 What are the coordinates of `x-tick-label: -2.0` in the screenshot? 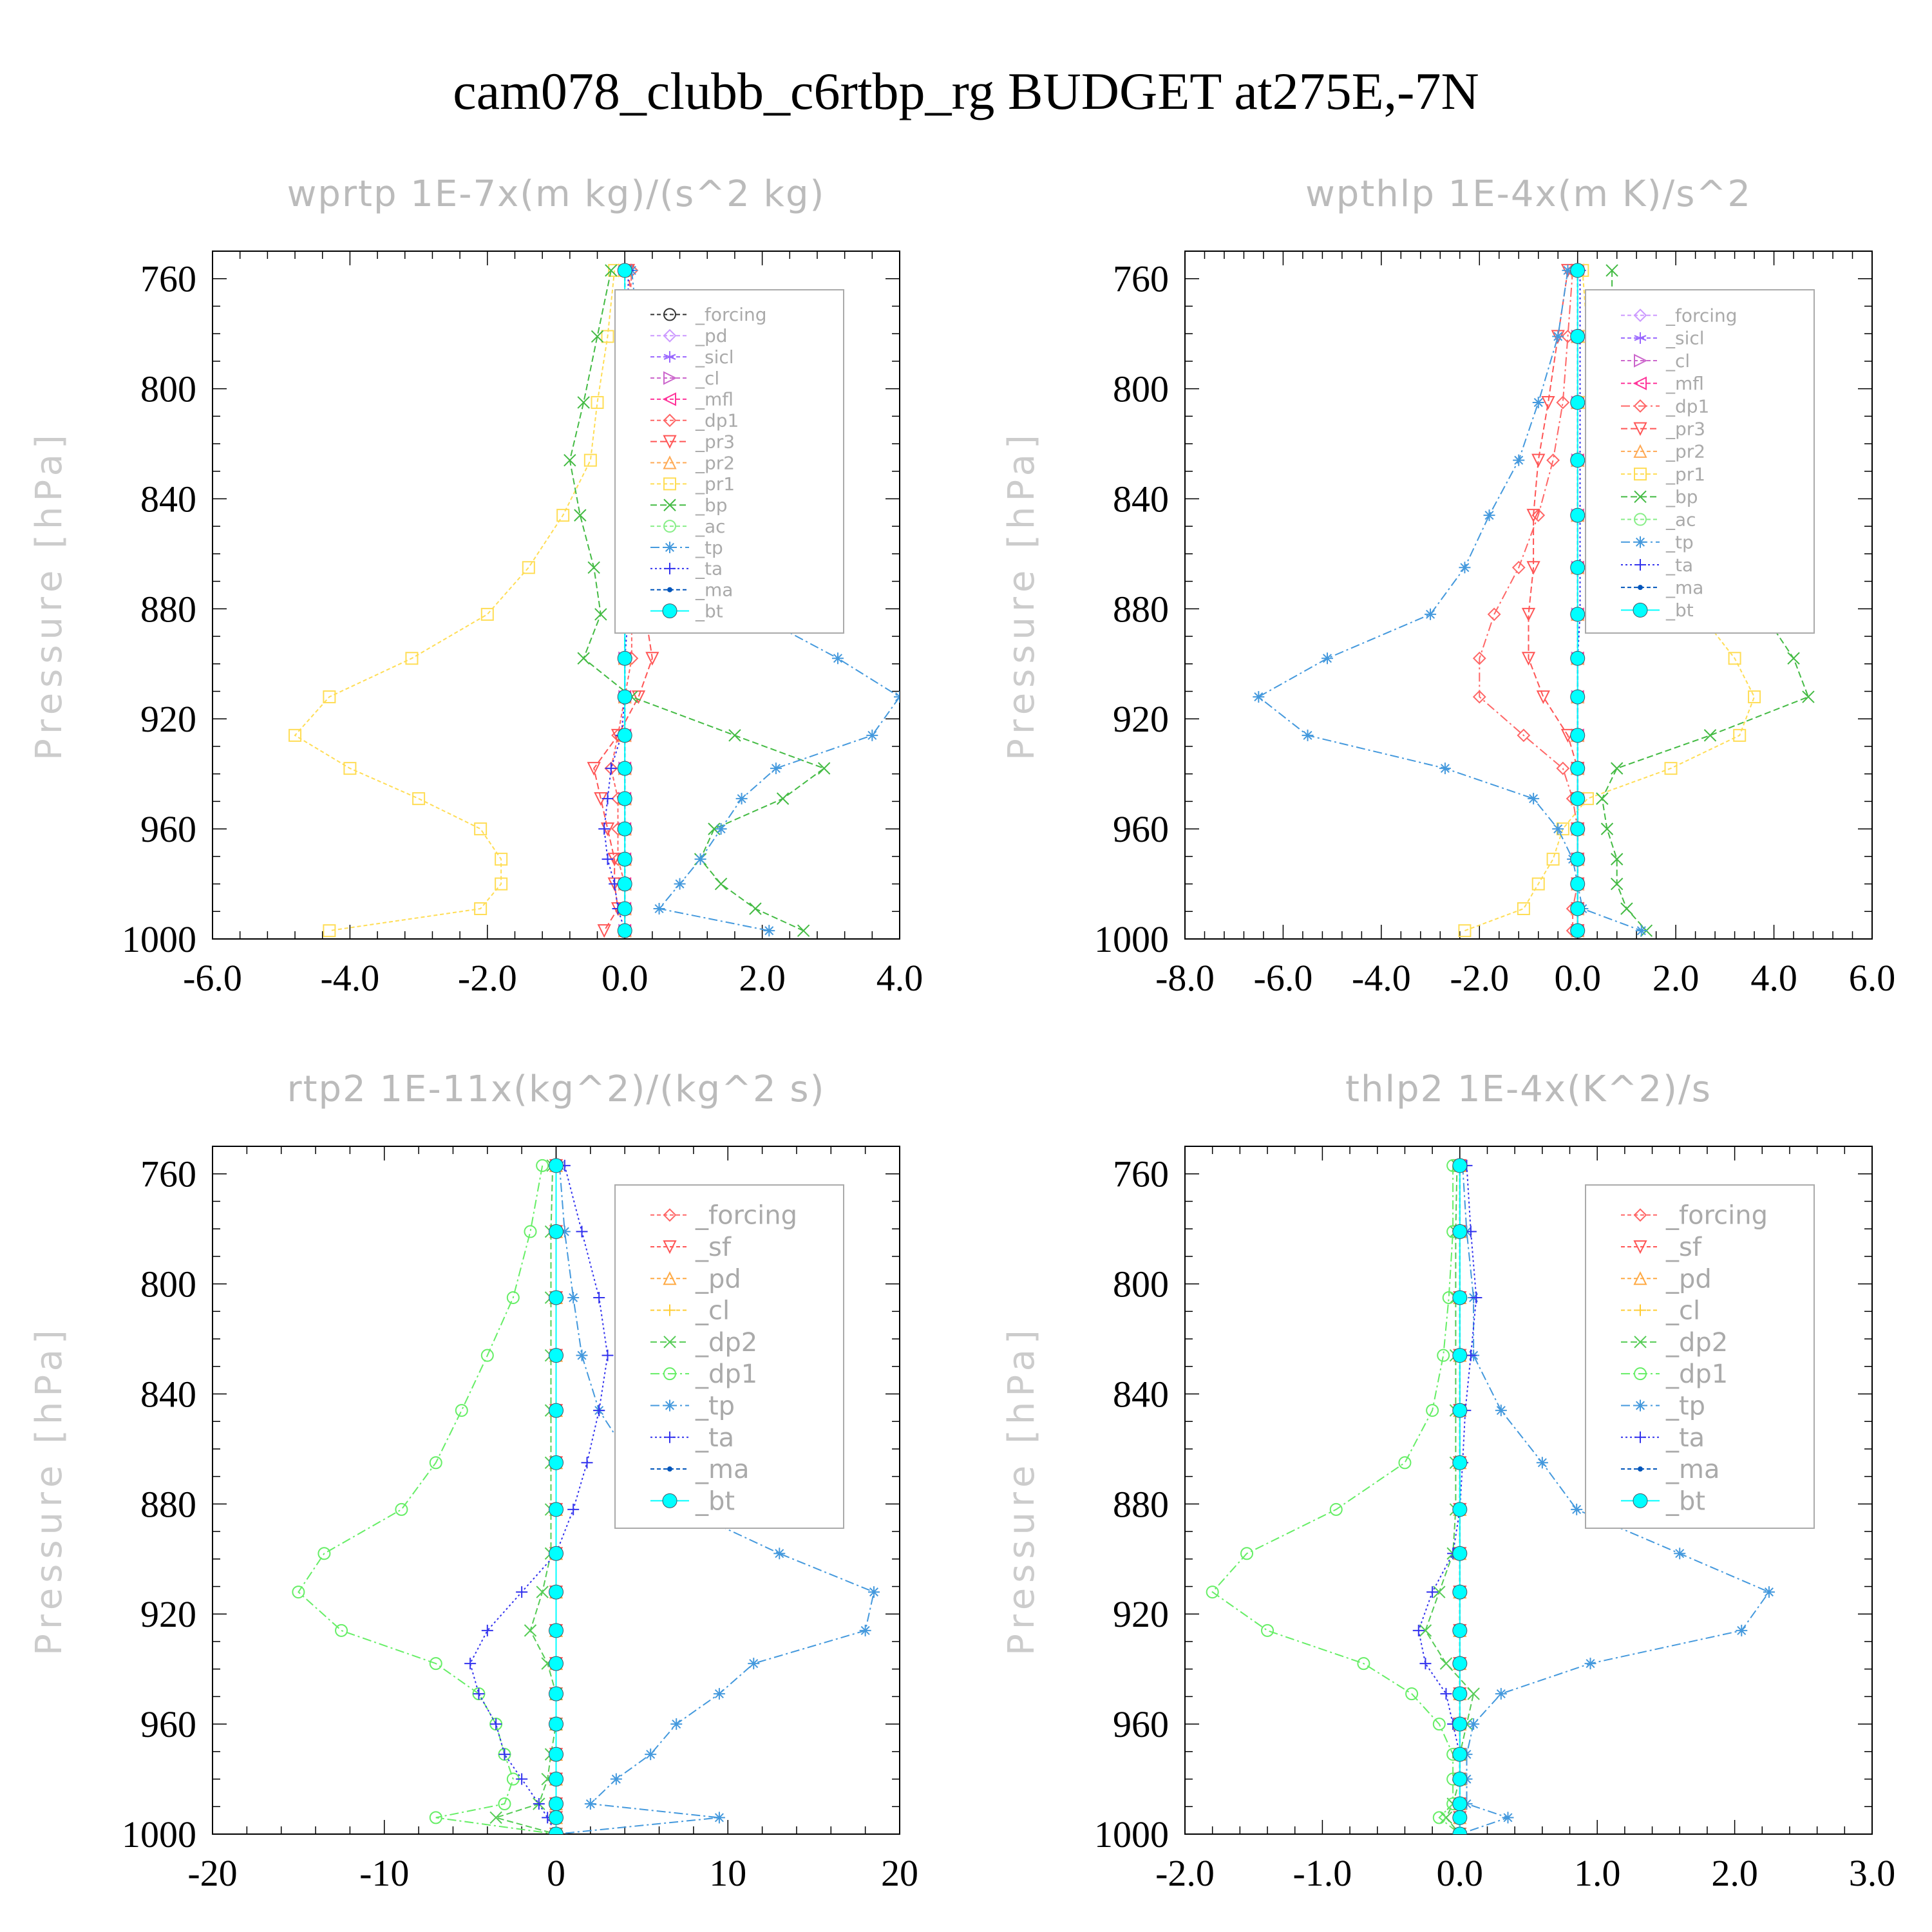 It's located at (487, 978).